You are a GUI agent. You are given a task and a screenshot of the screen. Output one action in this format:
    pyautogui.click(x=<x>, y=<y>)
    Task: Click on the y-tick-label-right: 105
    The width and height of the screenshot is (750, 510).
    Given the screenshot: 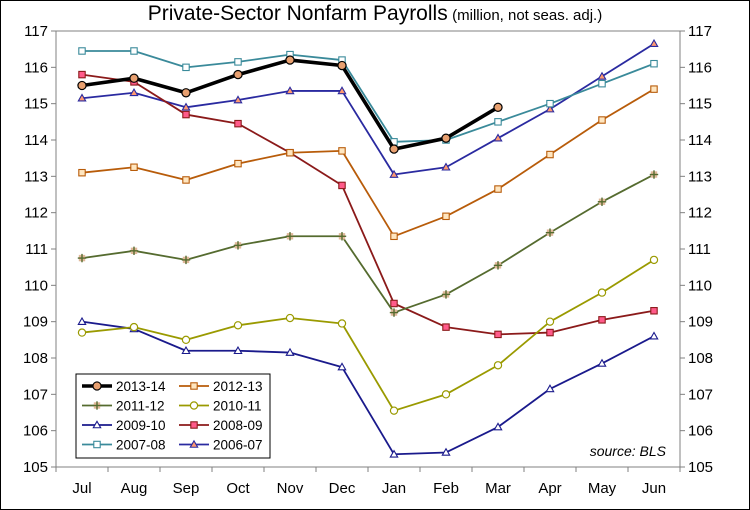 What is the action you would take?
    pyautogui.click(x=700, y=467)
    